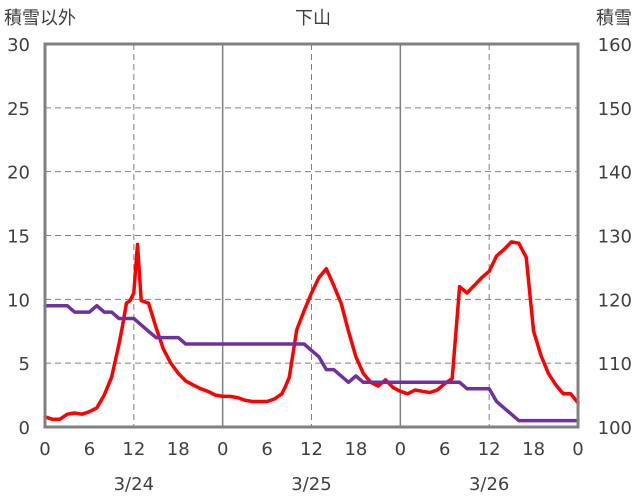 The image size is (636, 501). I want to click on date-labels: 3/24 3/25 3/26, so click(312, 484).